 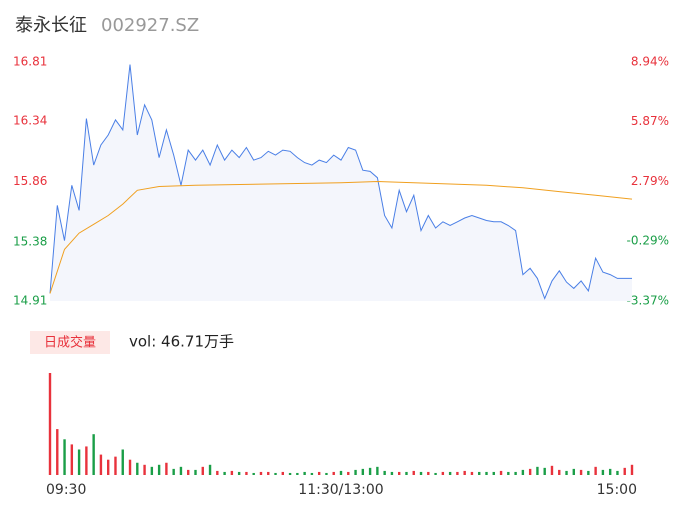 I want to click on x-tick-label: 09:30, so click(x=66, y=490).